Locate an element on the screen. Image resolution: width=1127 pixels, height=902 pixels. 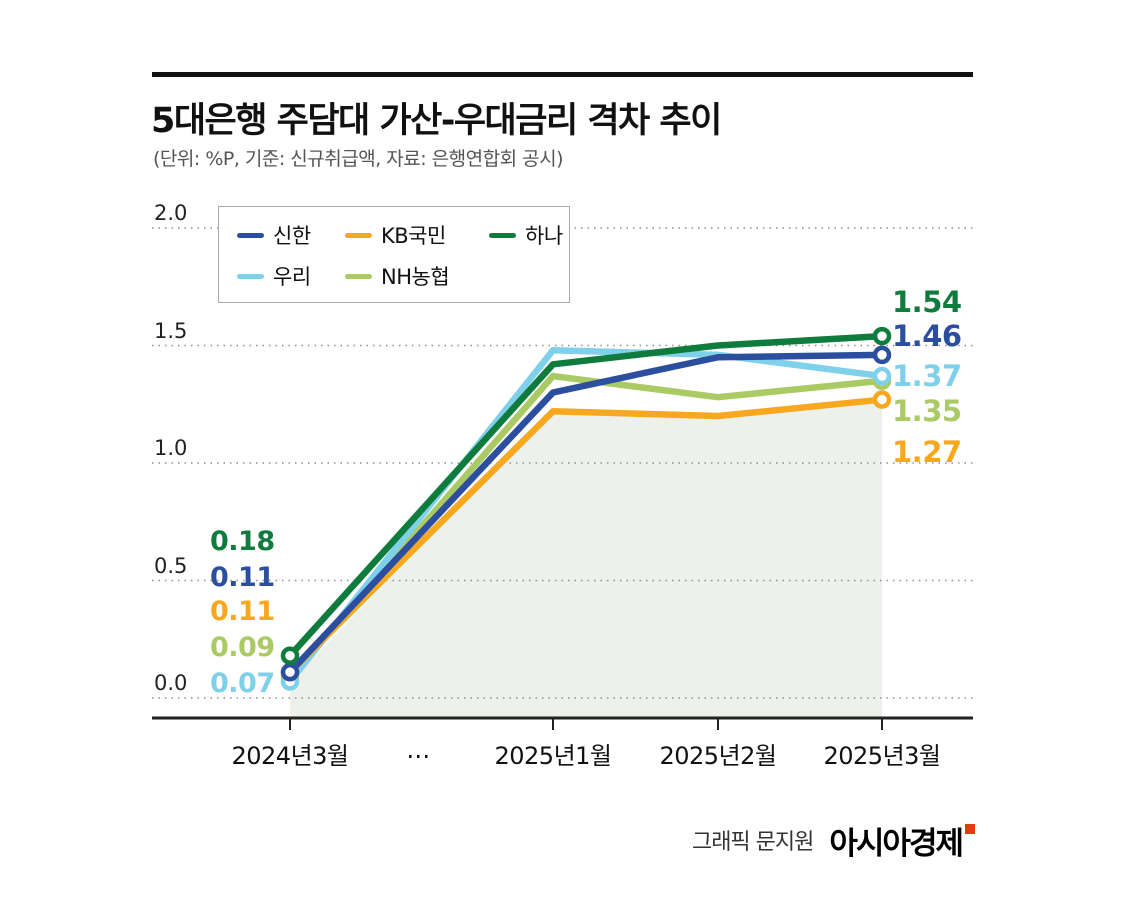
series-start-value: 0.09 is located at coordinates (242, 647).